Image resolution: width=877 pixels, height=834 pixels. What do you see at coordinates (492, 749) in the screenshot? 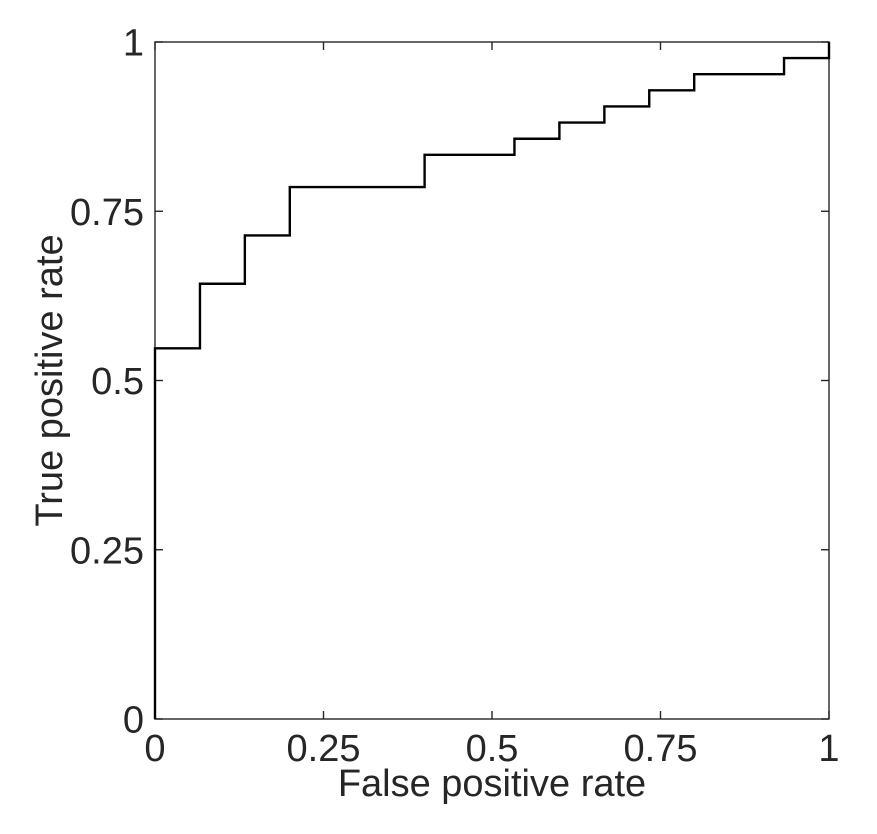
I see `x-tick-label: 0.5` at bounding box center [492, 749].